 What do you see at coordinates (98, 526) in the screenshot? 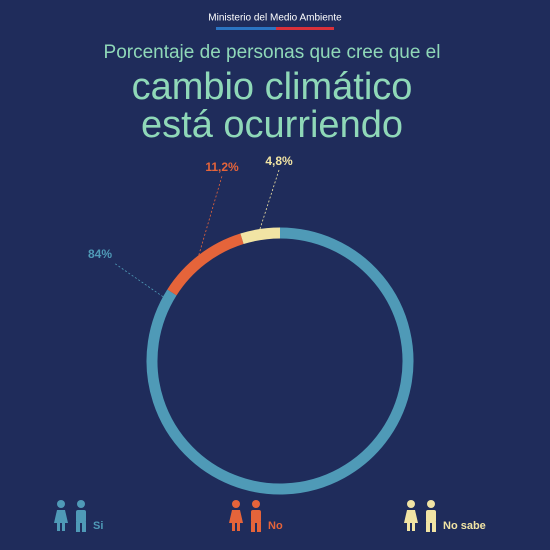
I see `legend-label: Si` at bounding box center [98, 526].